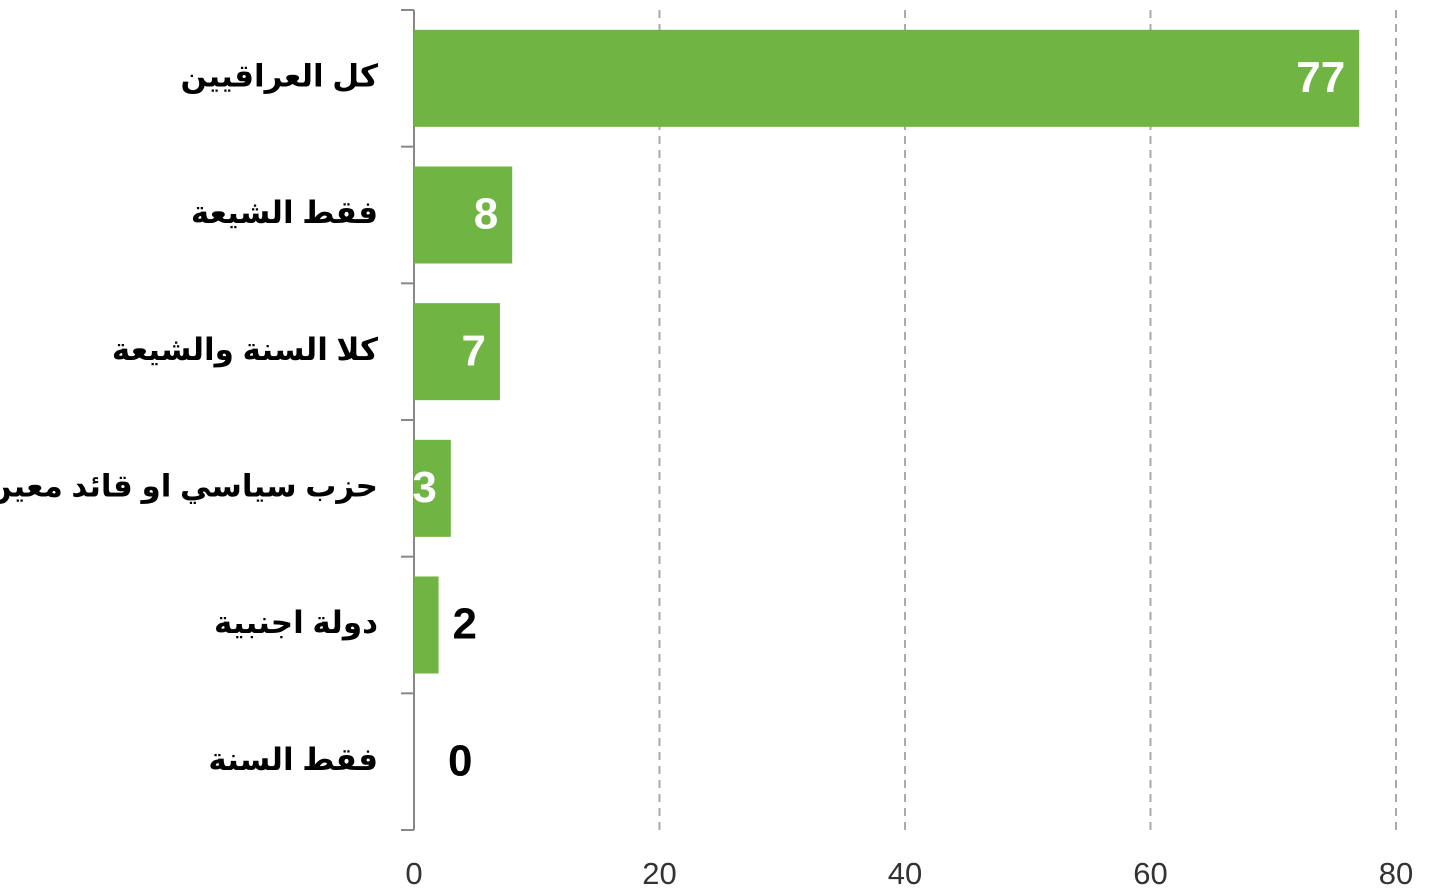 This screenshot has height=891, width=1431. I want to click on value-label: 77, so click(1320, 77).